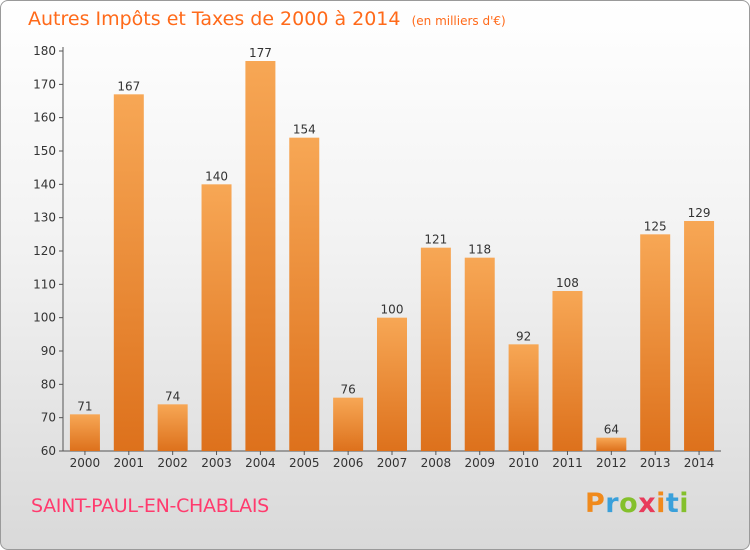 The height and width of the screenshot is (550, 750). Describe the element at coordinates (44, 318) in the screenshot. I see `y-tick-label: 100` at that location.